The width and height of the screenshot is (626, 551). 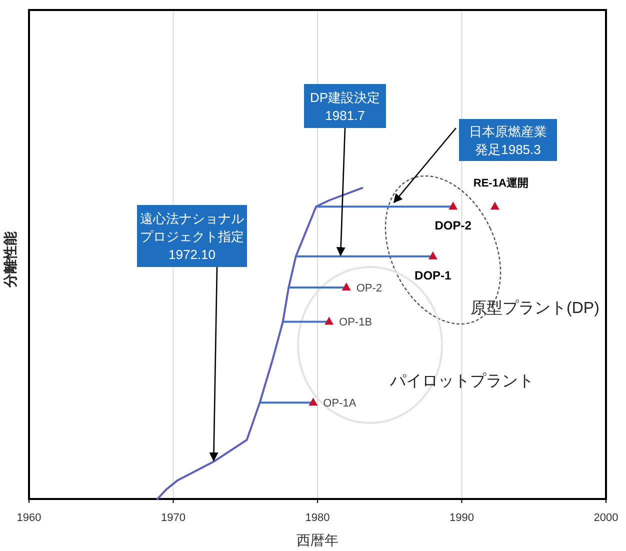 What do you see at coordinates (10, 259) in the screenshot?
I see `y-axis-title: 分離性能` at bounding box center [10, 259].